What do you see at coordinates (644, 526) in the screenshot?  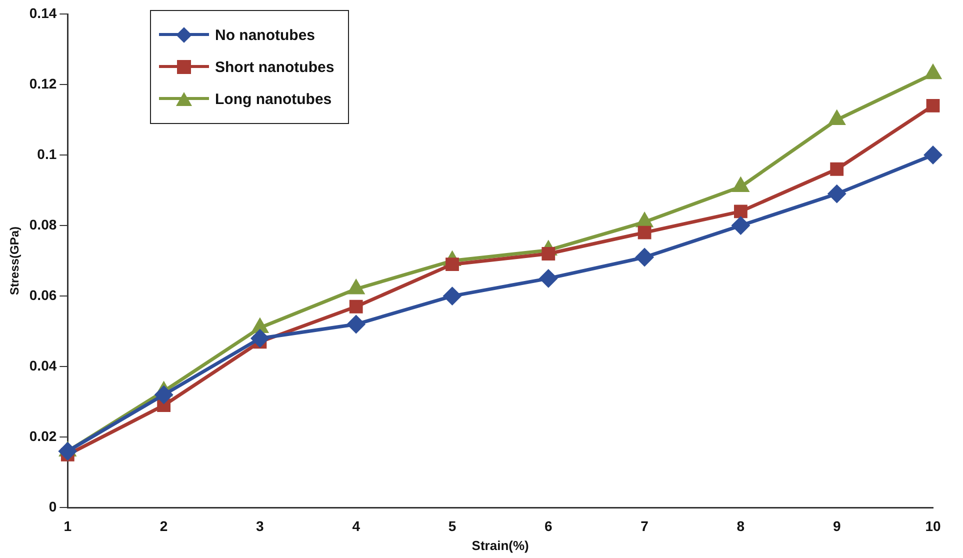 I see `x-tick-label: 7` at bounding box center [644, 526].